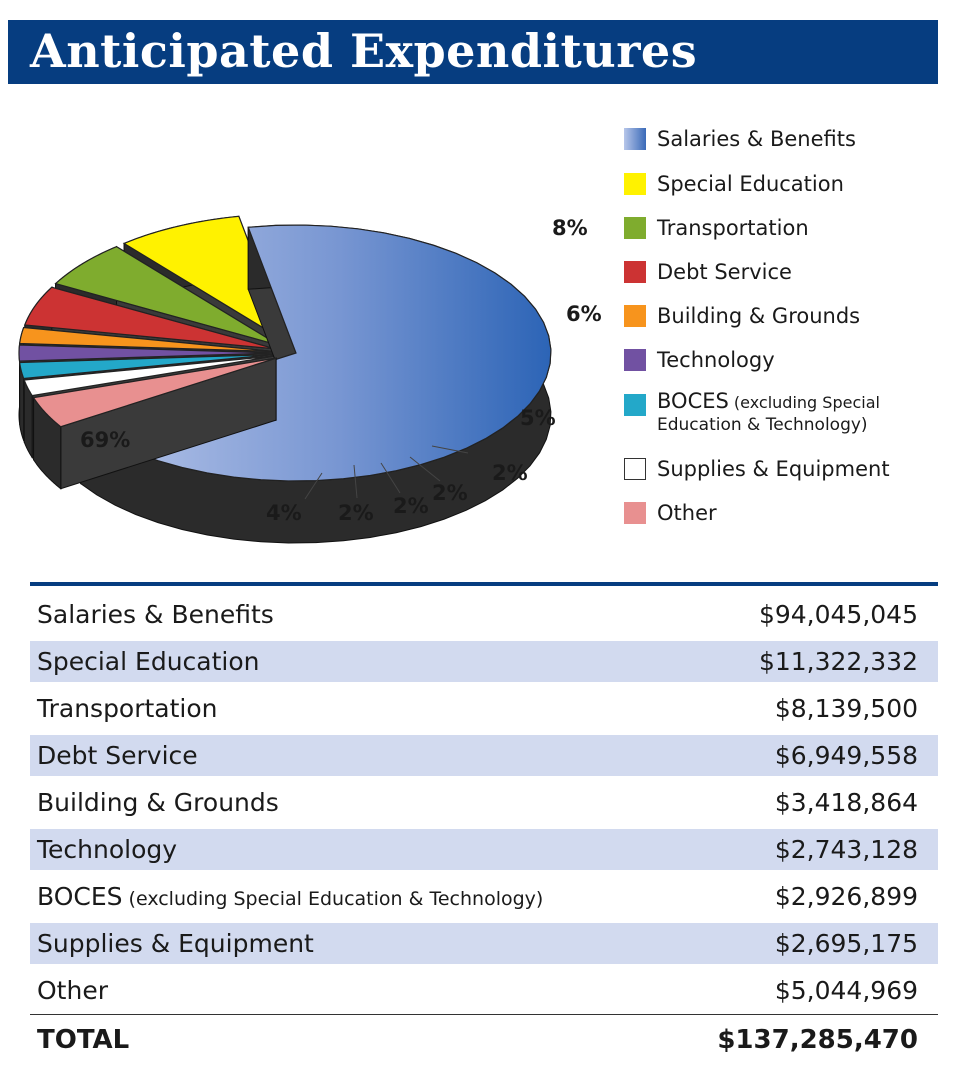 This screenshot has width=956, height=1088. Describe the element at coordinates (484, 614) in the screenshot. I see `table-row: Salaries & Benefits $94,045,045` at that location.